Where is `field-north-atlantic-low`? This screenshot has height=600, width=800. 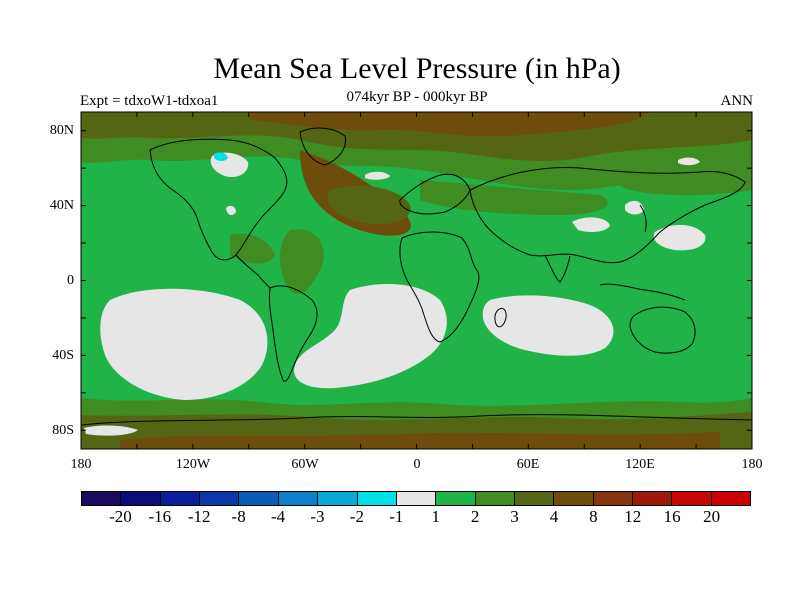 field-north-atlantic-low is located at coordinates (231, 210).